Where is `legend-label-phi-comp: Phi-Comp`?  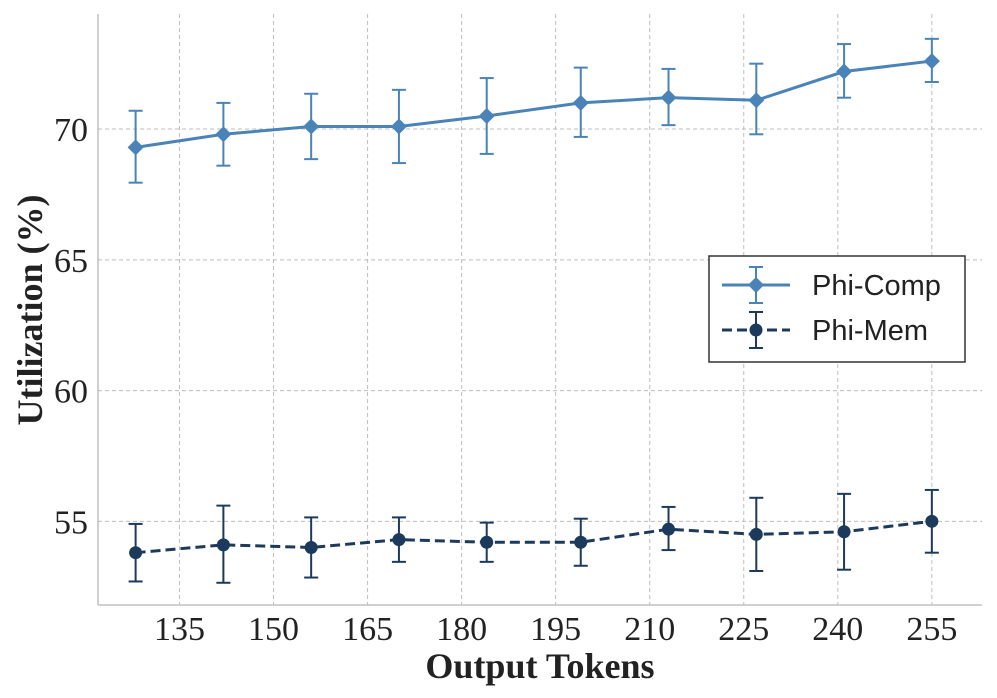
legend-label-phi-comp: Phi-Comp is located at coordinates (876, 286).